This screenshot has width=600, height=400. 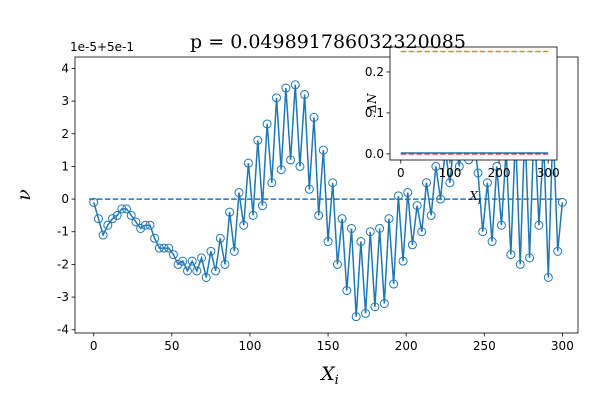 What do you see at coordinates (372, 103) in the screenshot?
I see `y-axis-label: ΔN` at bounding box center [372, 103].